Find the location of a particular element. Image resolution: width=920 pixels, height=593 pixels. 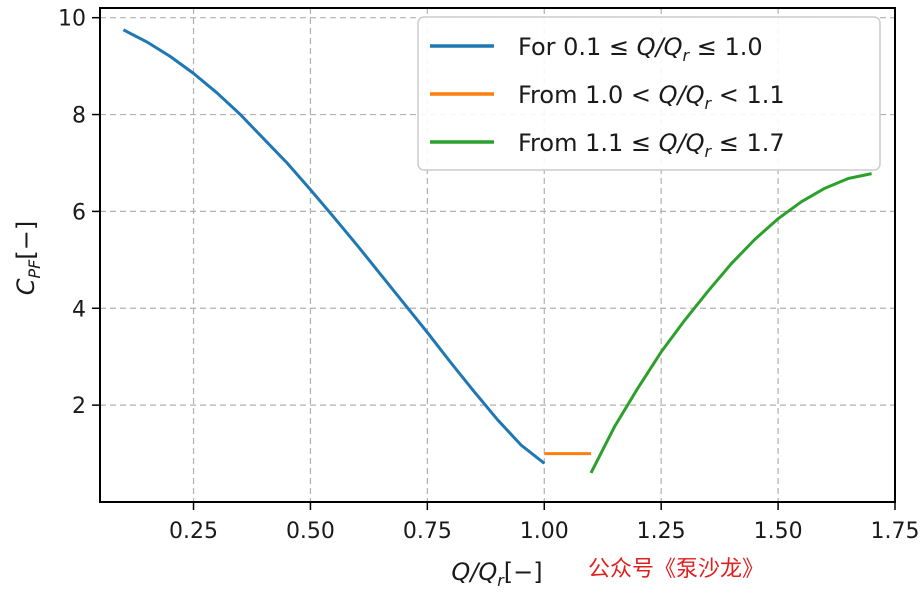

legend-label-3: From 1.1 ≤ Q/Qr ≤ 1.7 is located at coordinates (651, 145).